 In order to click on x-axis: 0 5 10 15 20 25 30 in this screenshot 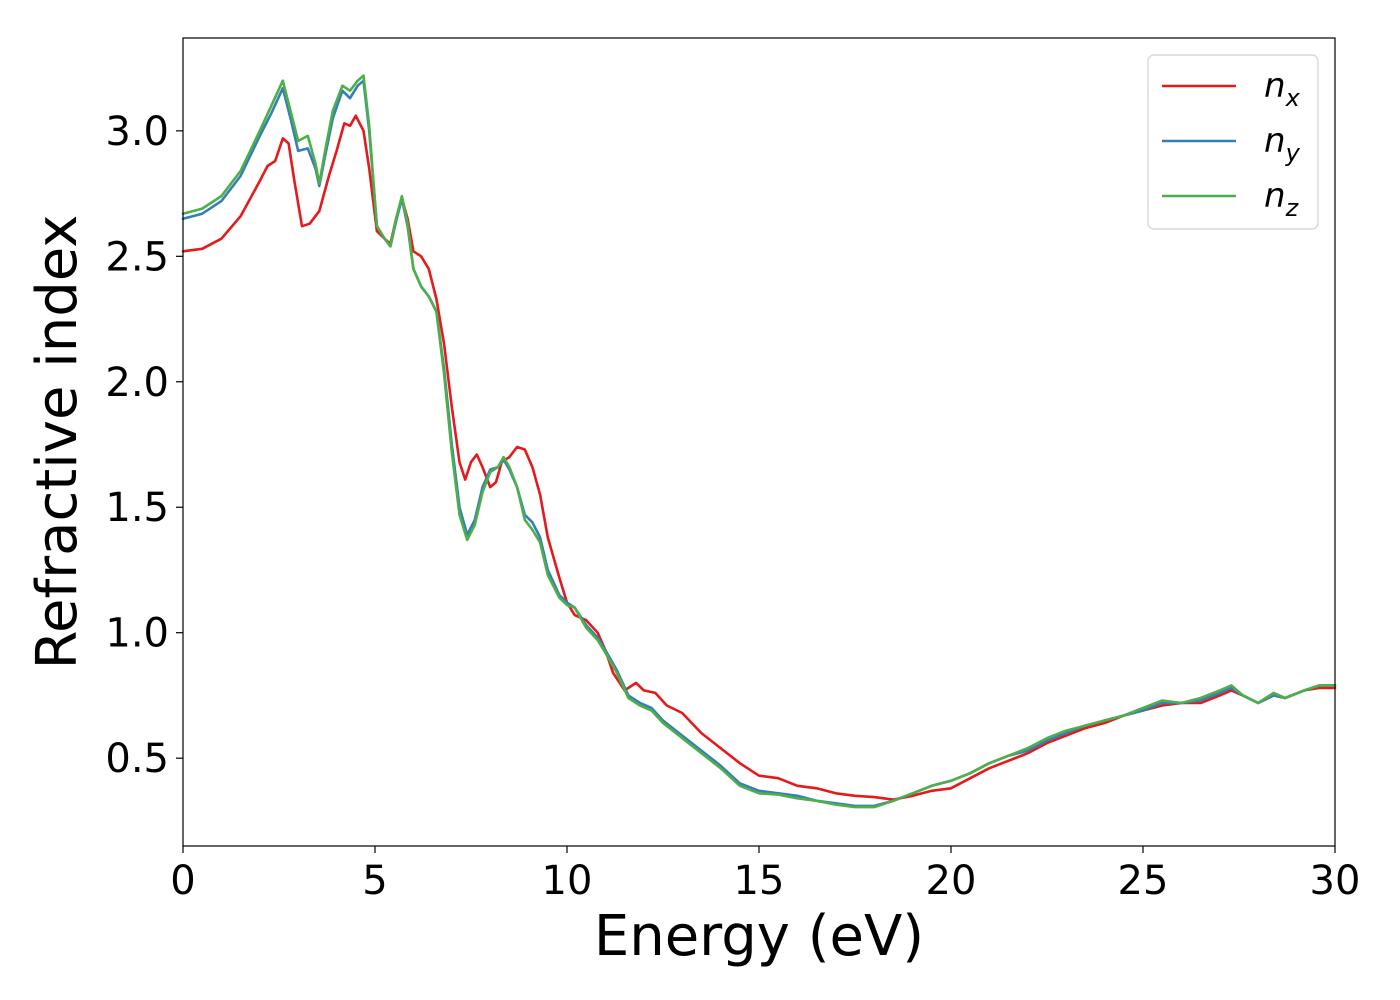, I will do `click(765, 875)`.